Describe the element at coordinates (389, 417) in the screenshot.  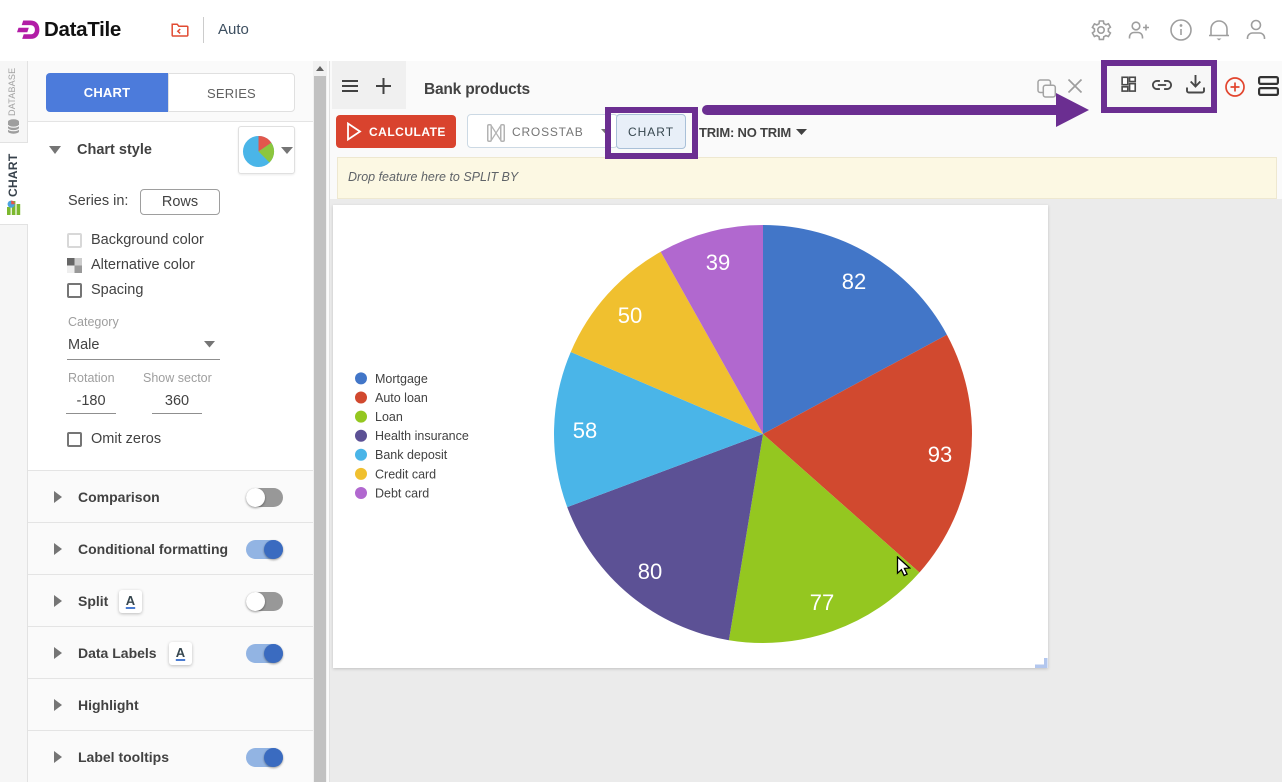
I see `svg-text: Loan` at that location.